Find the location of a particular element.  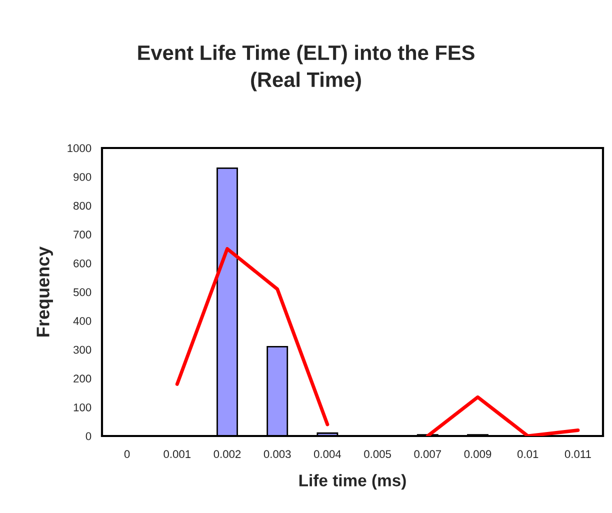

y-tick-label: 900 is located at coordinates (83, 177).